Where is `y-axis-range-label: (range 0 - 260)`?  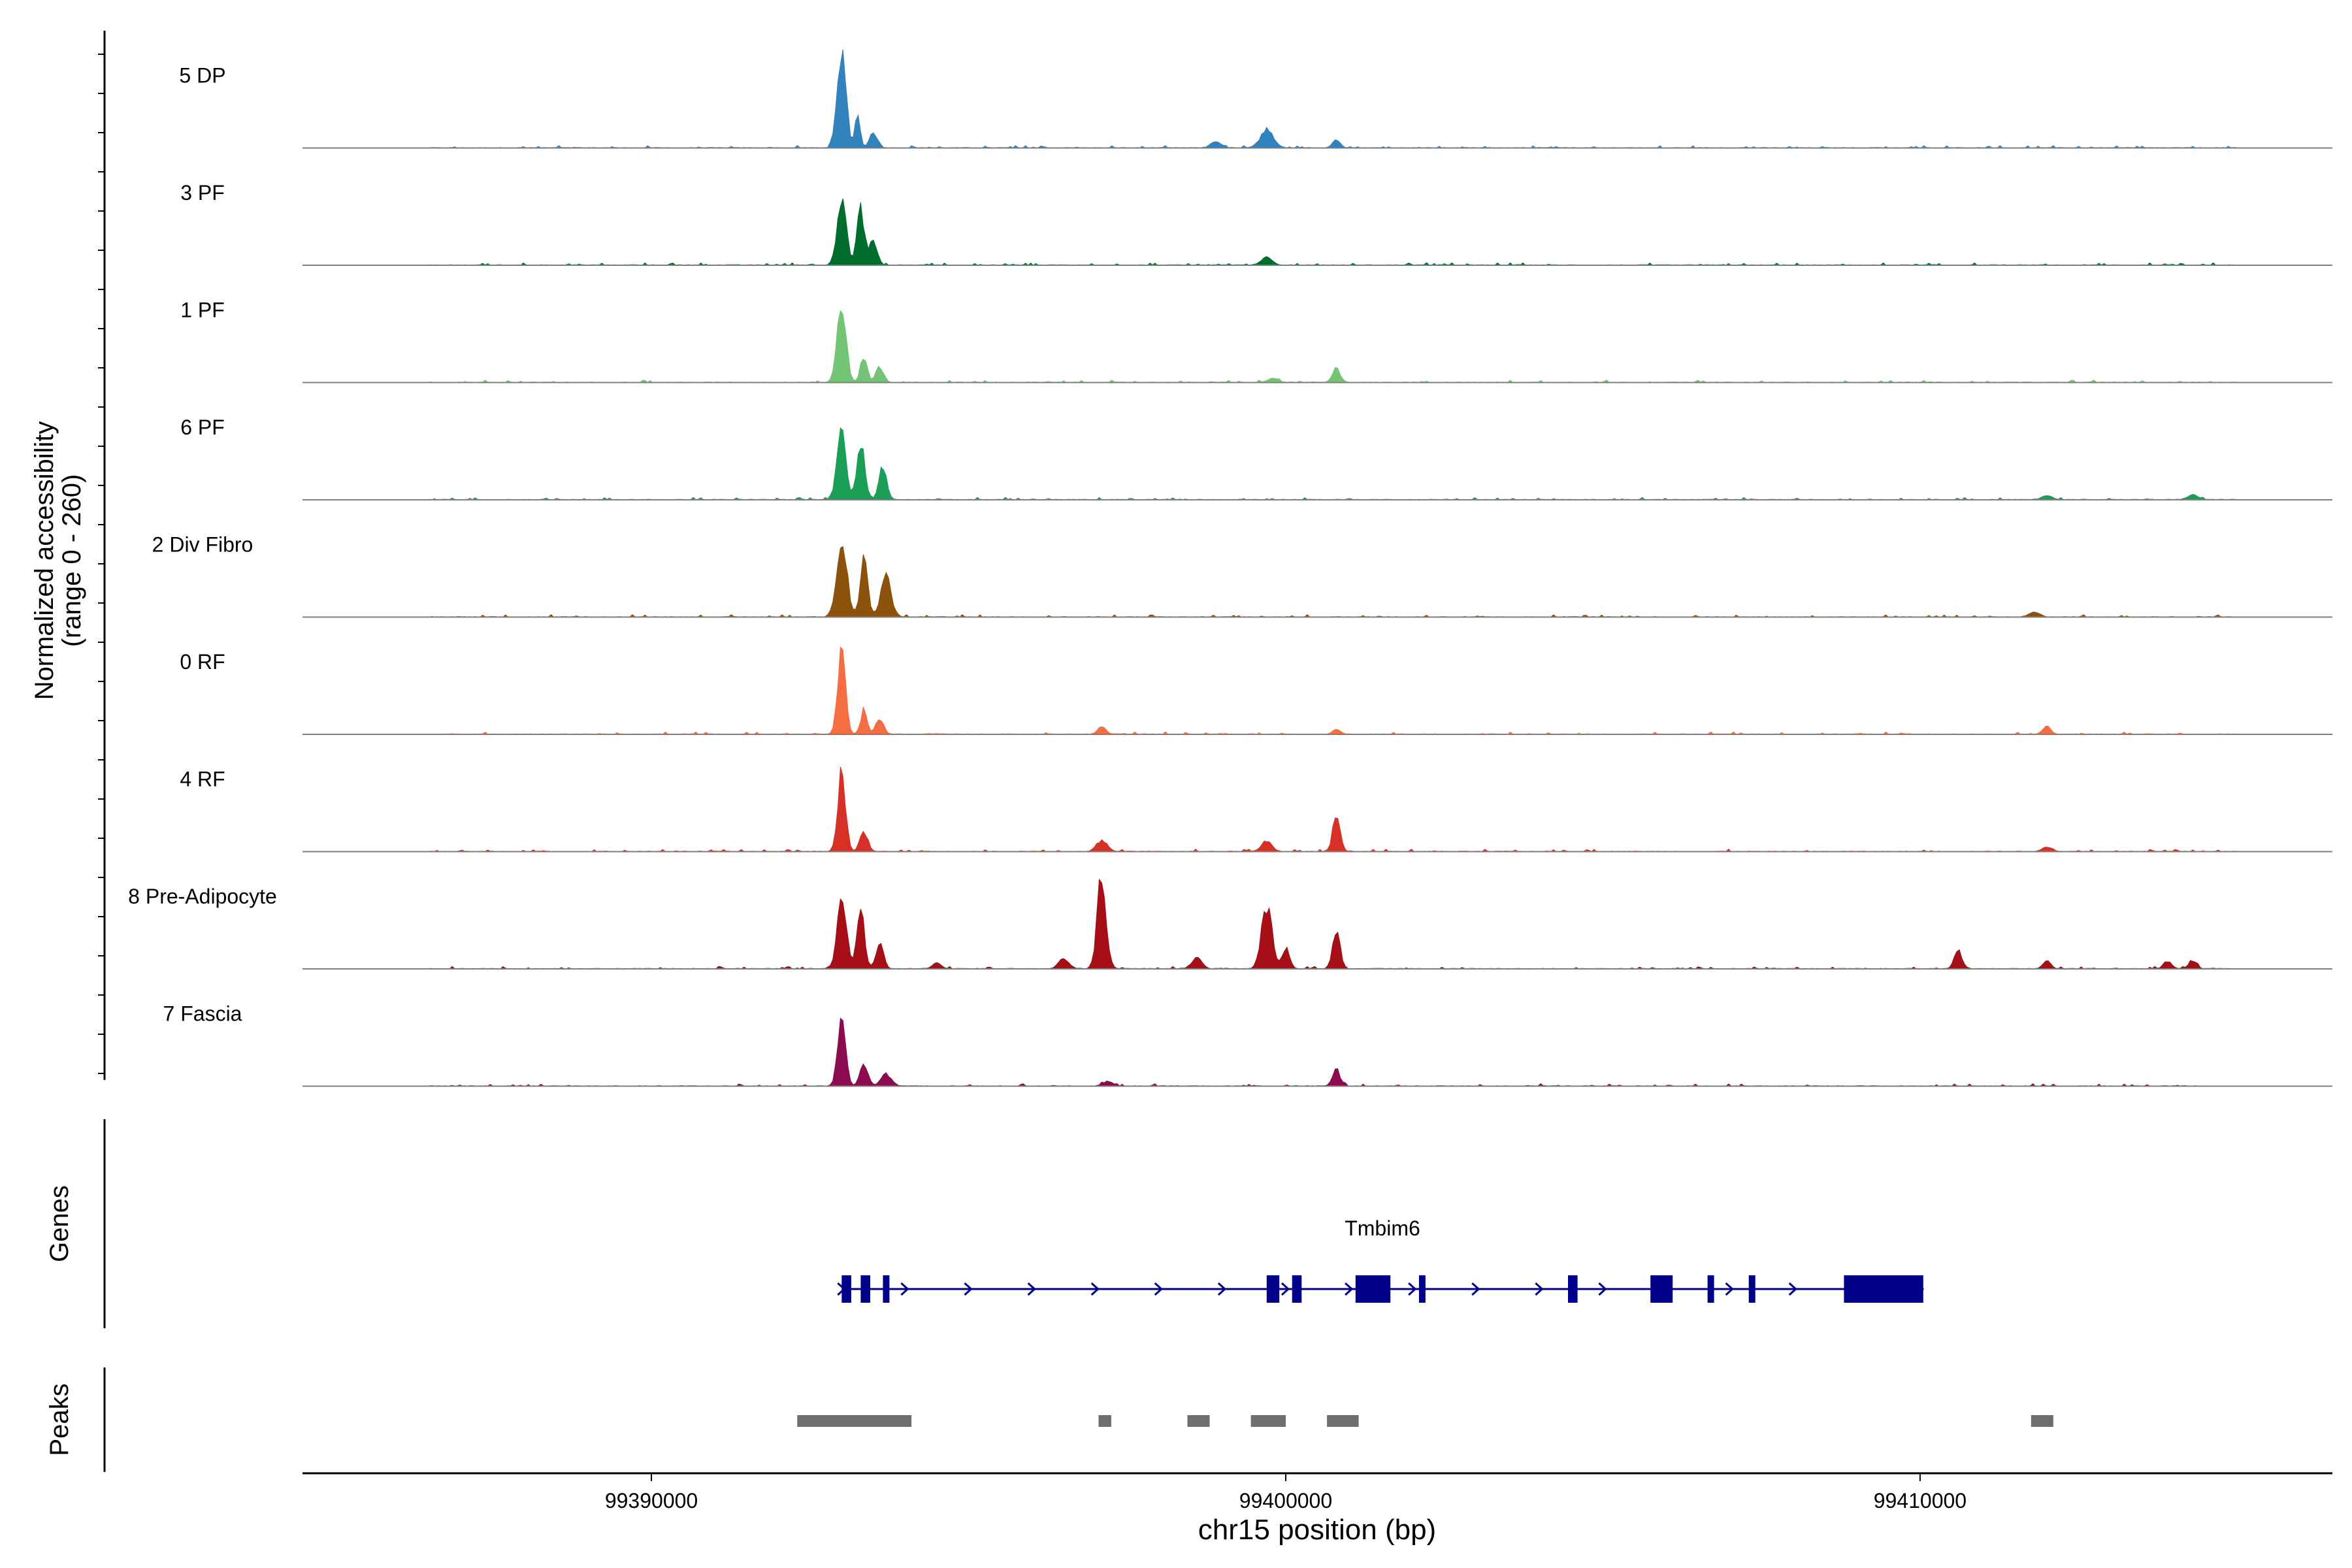
y-axis-range-label: (range 0 - 260) is located at coordinates (71, 560).